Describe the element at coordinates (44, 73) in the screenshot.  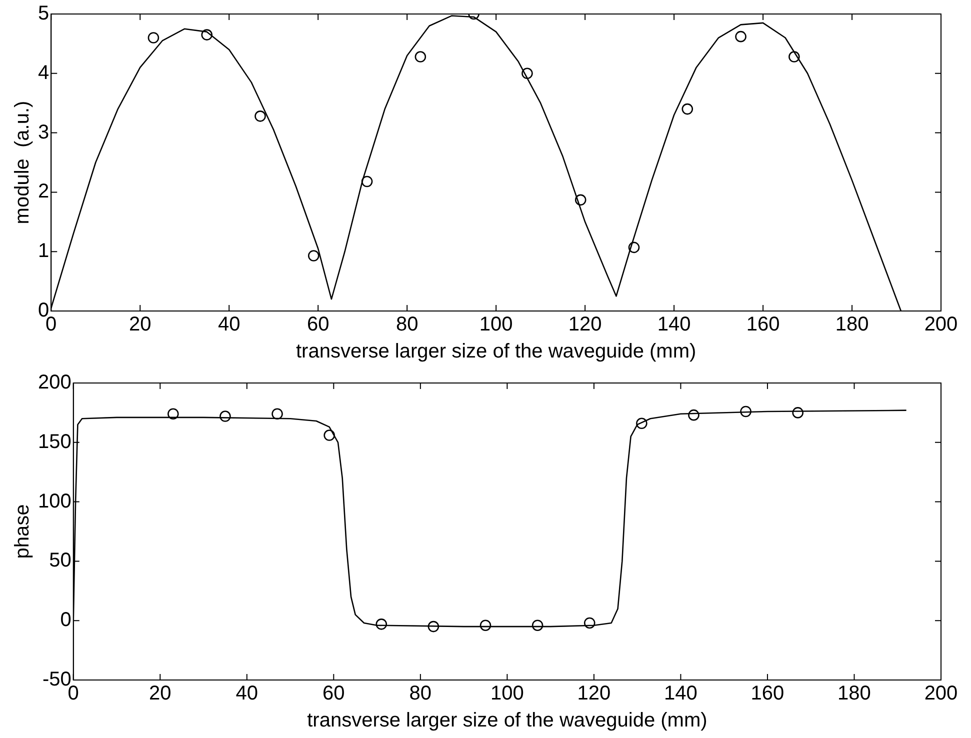
I see `y-tick-label: 4` at that location.